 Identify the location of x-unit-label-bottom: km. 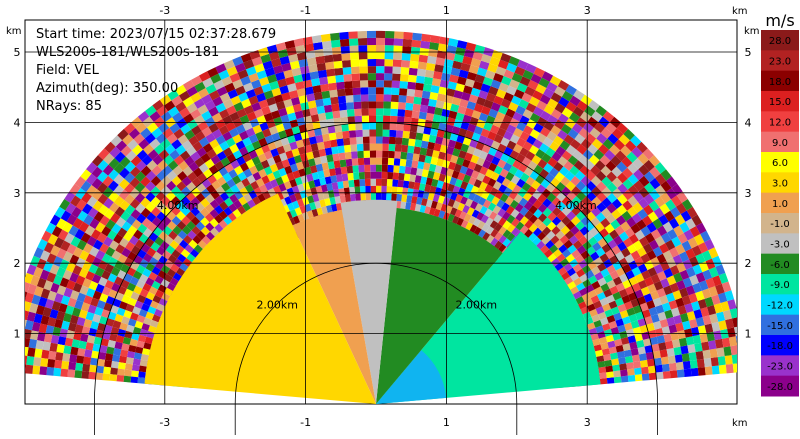
(740, 423).